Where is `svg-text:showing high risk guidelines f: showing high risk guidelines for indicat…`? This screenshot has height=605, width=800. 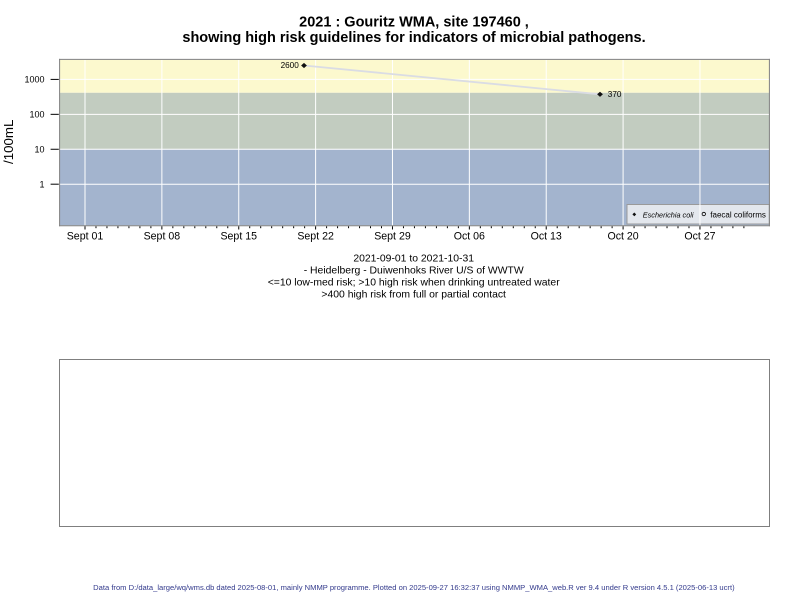
svg-text:showing high risk guidelines f: showing high risk guidelines for indicat… is located at coordinates (413, 38).